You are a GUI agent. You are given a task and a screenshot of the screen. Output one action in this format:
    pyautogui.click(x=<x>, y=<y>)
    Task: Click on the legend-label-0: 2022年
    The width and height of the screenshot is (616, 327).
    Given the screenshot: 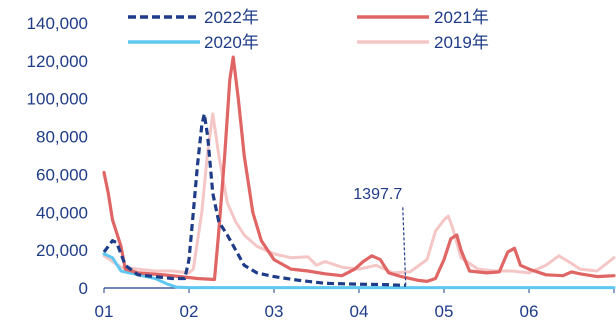 What is the action you would take?
    pyautogui.click(x=231, y=17)
    